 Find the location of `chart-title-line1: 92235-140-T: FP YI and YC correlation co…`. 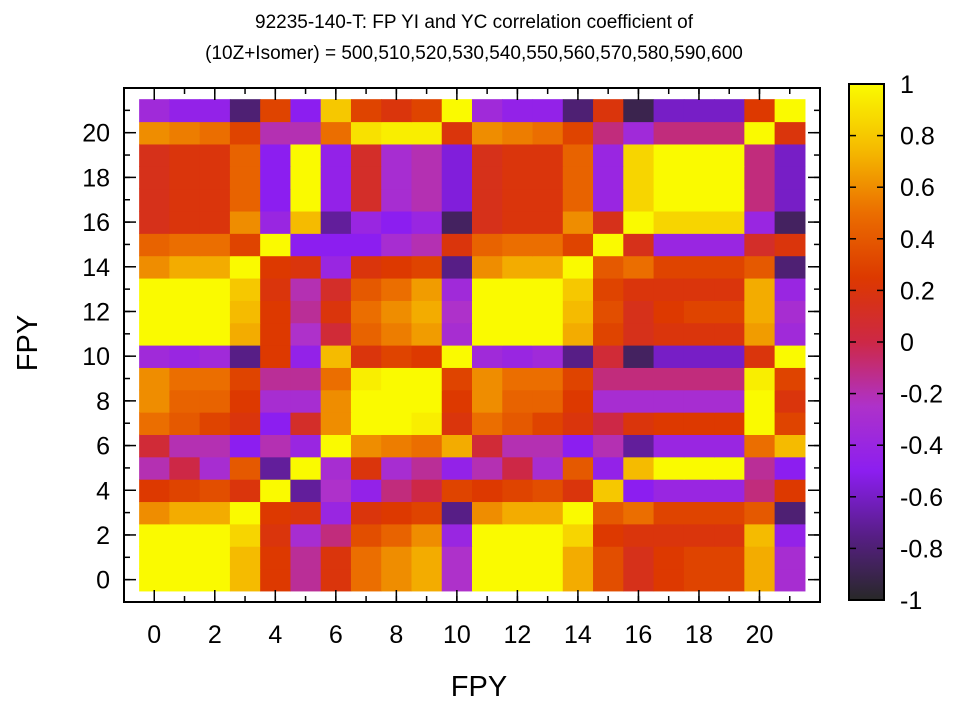

chart-title-line1: 92235-140-T: FP YI and YC correlation co… is located at coordinates (474, 22).